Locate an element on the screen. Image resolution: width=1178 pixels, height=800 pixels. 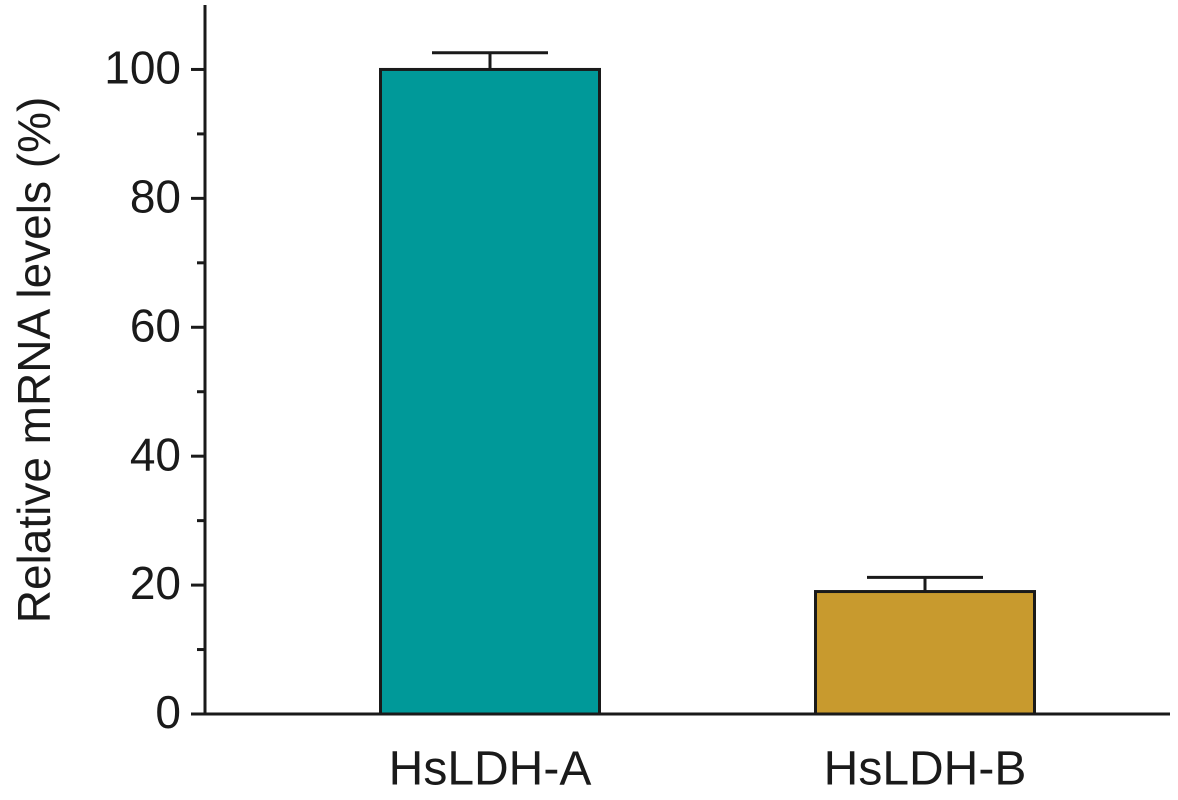
y-tick-label: 40 is located at coordinates (155, 454).